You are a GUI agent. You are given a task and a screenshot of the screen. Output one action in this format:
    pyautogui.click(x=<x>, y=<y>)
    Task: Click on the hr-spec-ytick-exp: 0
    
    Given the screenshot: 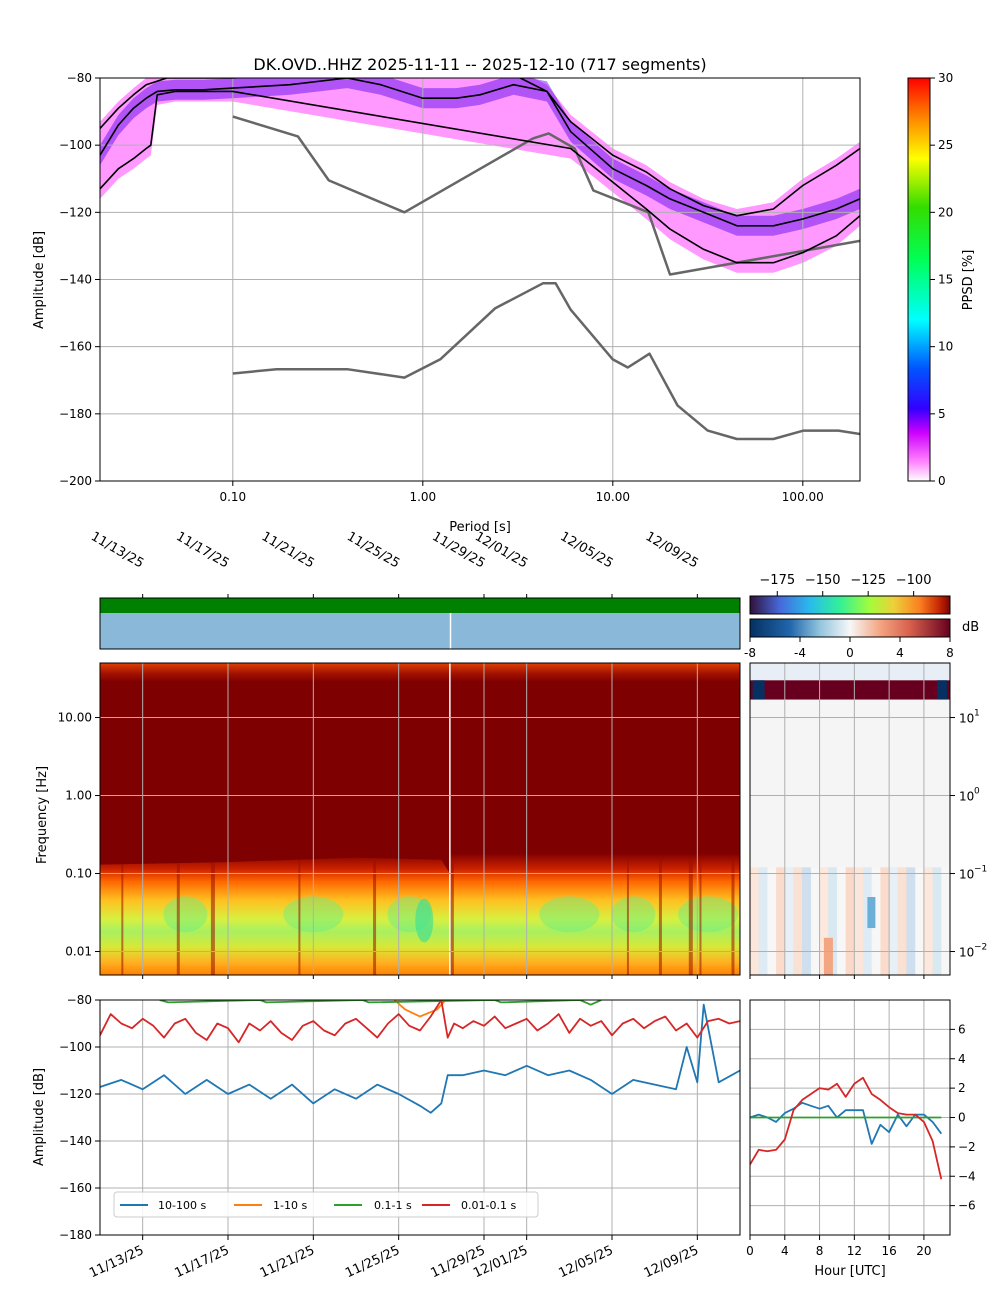 What is the action you would take?
    pyautogui.click(x=977, y=792)
    